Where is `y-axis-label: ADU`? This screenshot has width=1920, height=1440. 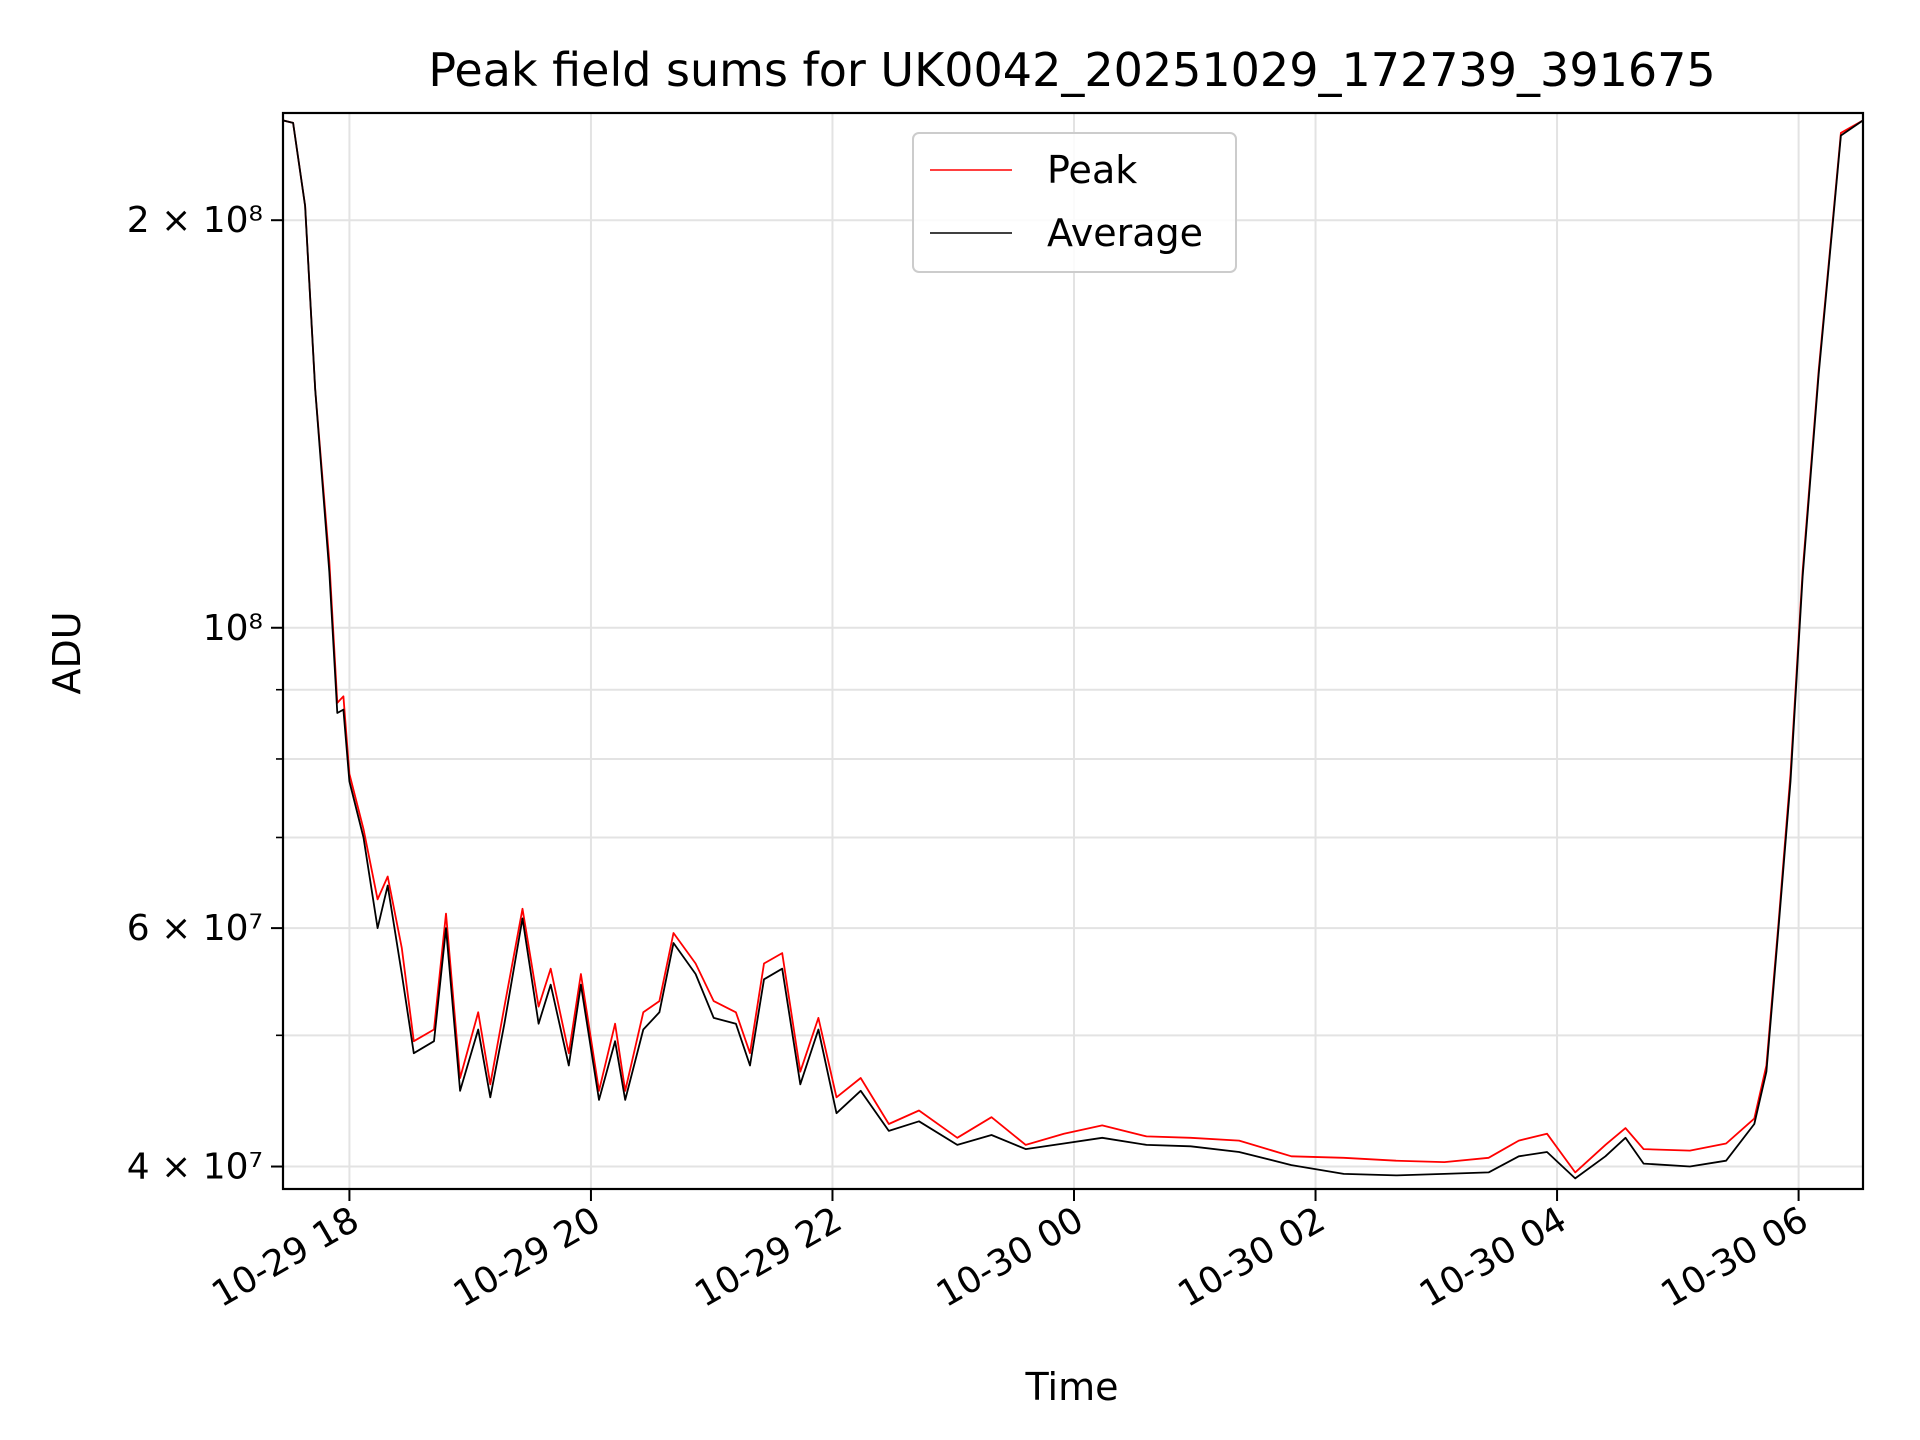 y-axis-label: ADU is located at coordinates (67, 652).